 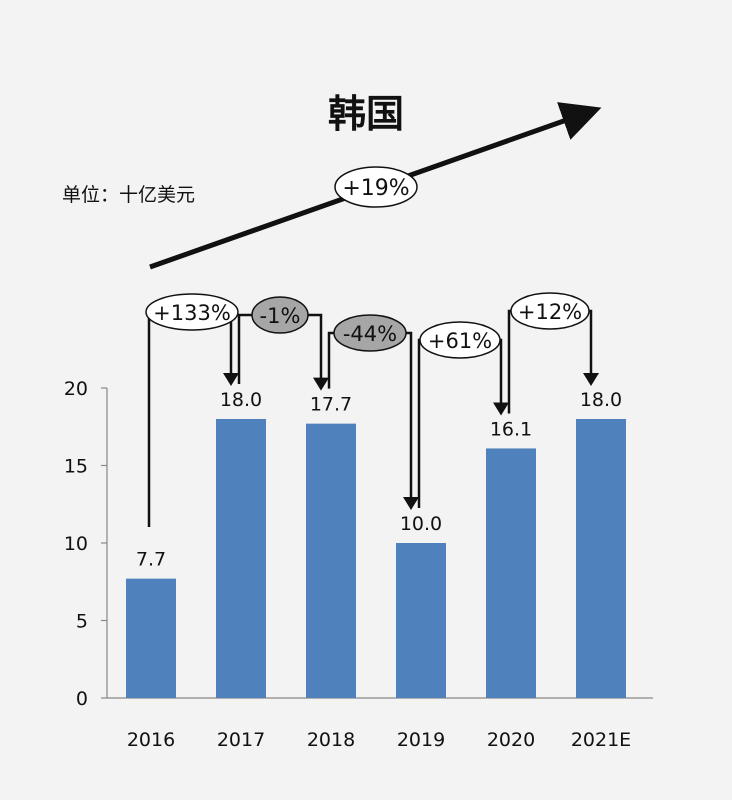 I want to click on data-label-2017: 18.0, so click(x=241, y=400).